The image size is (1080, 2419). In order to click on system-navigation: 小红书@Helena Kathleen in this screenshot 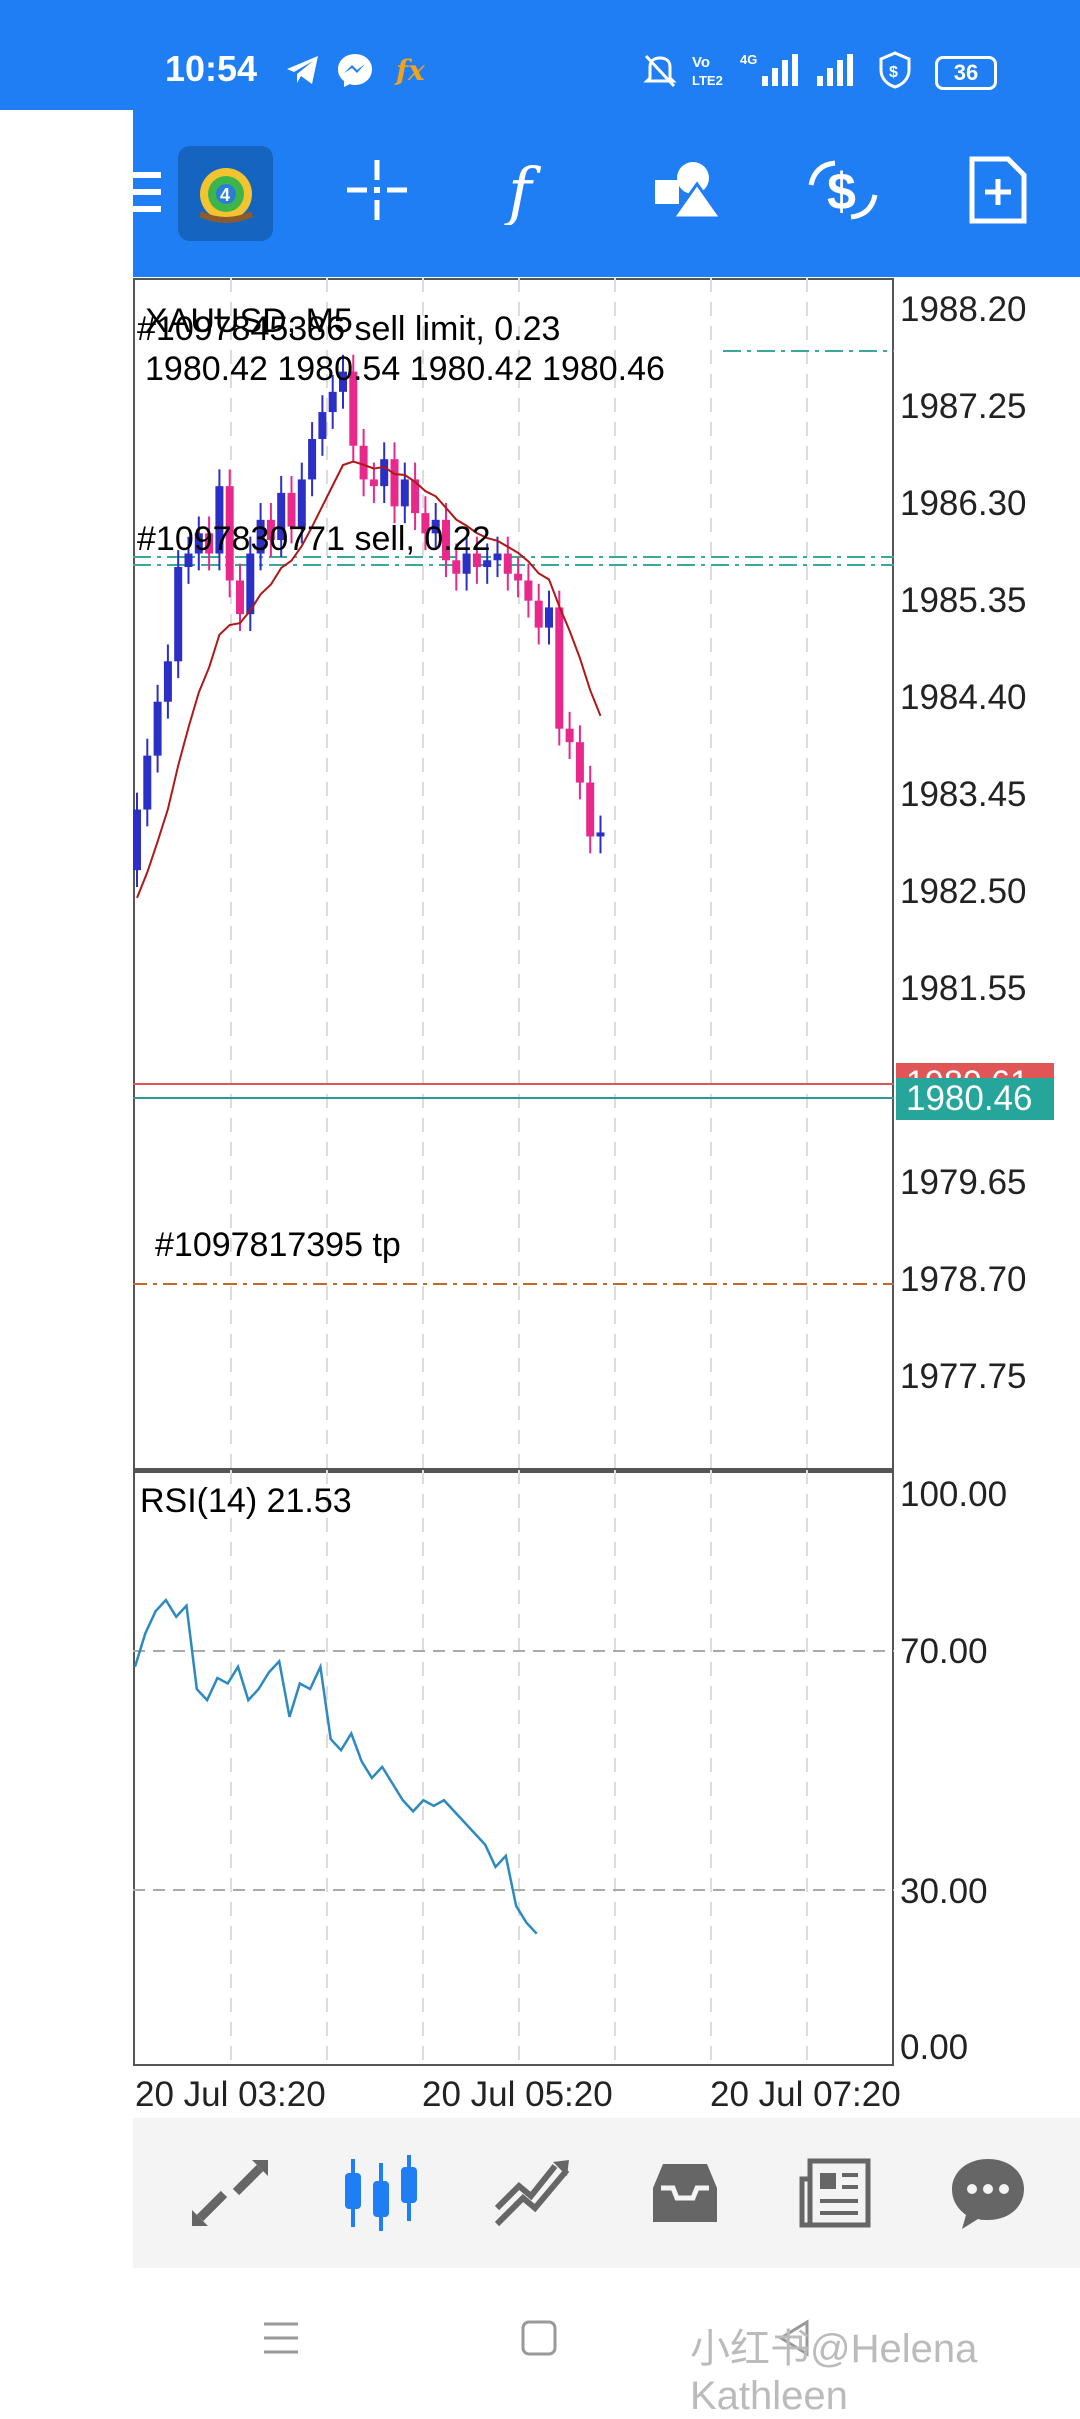, I will do `click(540, 2344)`.